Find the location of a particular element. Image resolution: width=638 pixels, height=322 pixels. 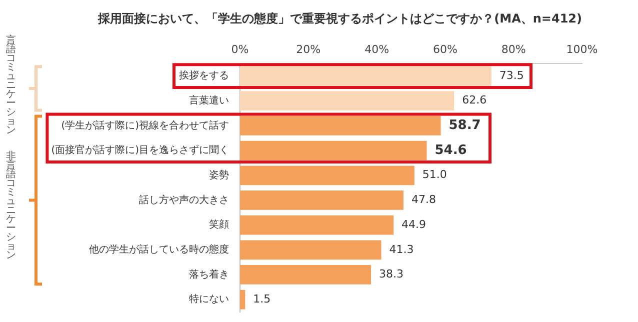

y-tick-label: 落ち着き is located at coordinates (209, 274).